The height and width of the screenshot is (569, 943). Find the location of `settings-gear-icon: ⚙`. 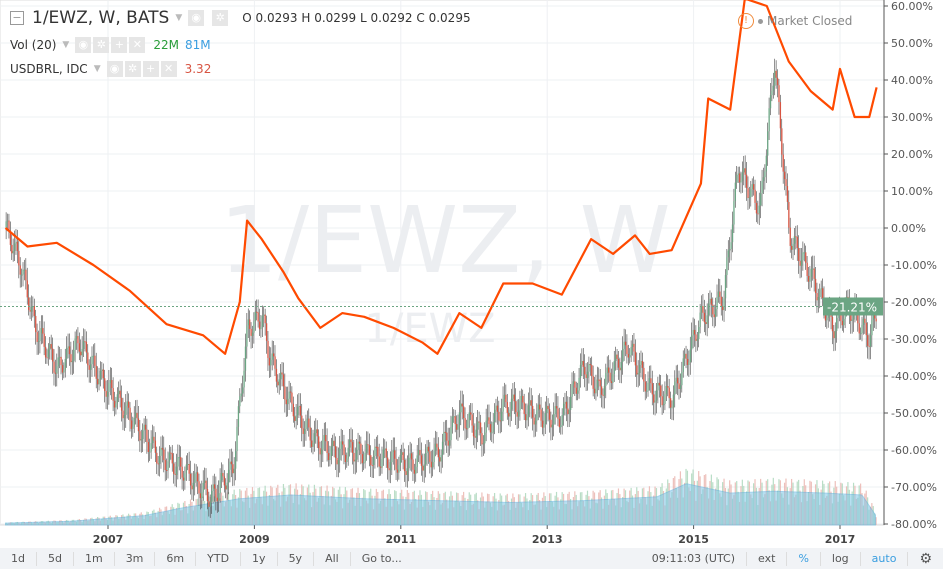

settings-gear-icon: ⚙ is located at coordinates (925, 558).